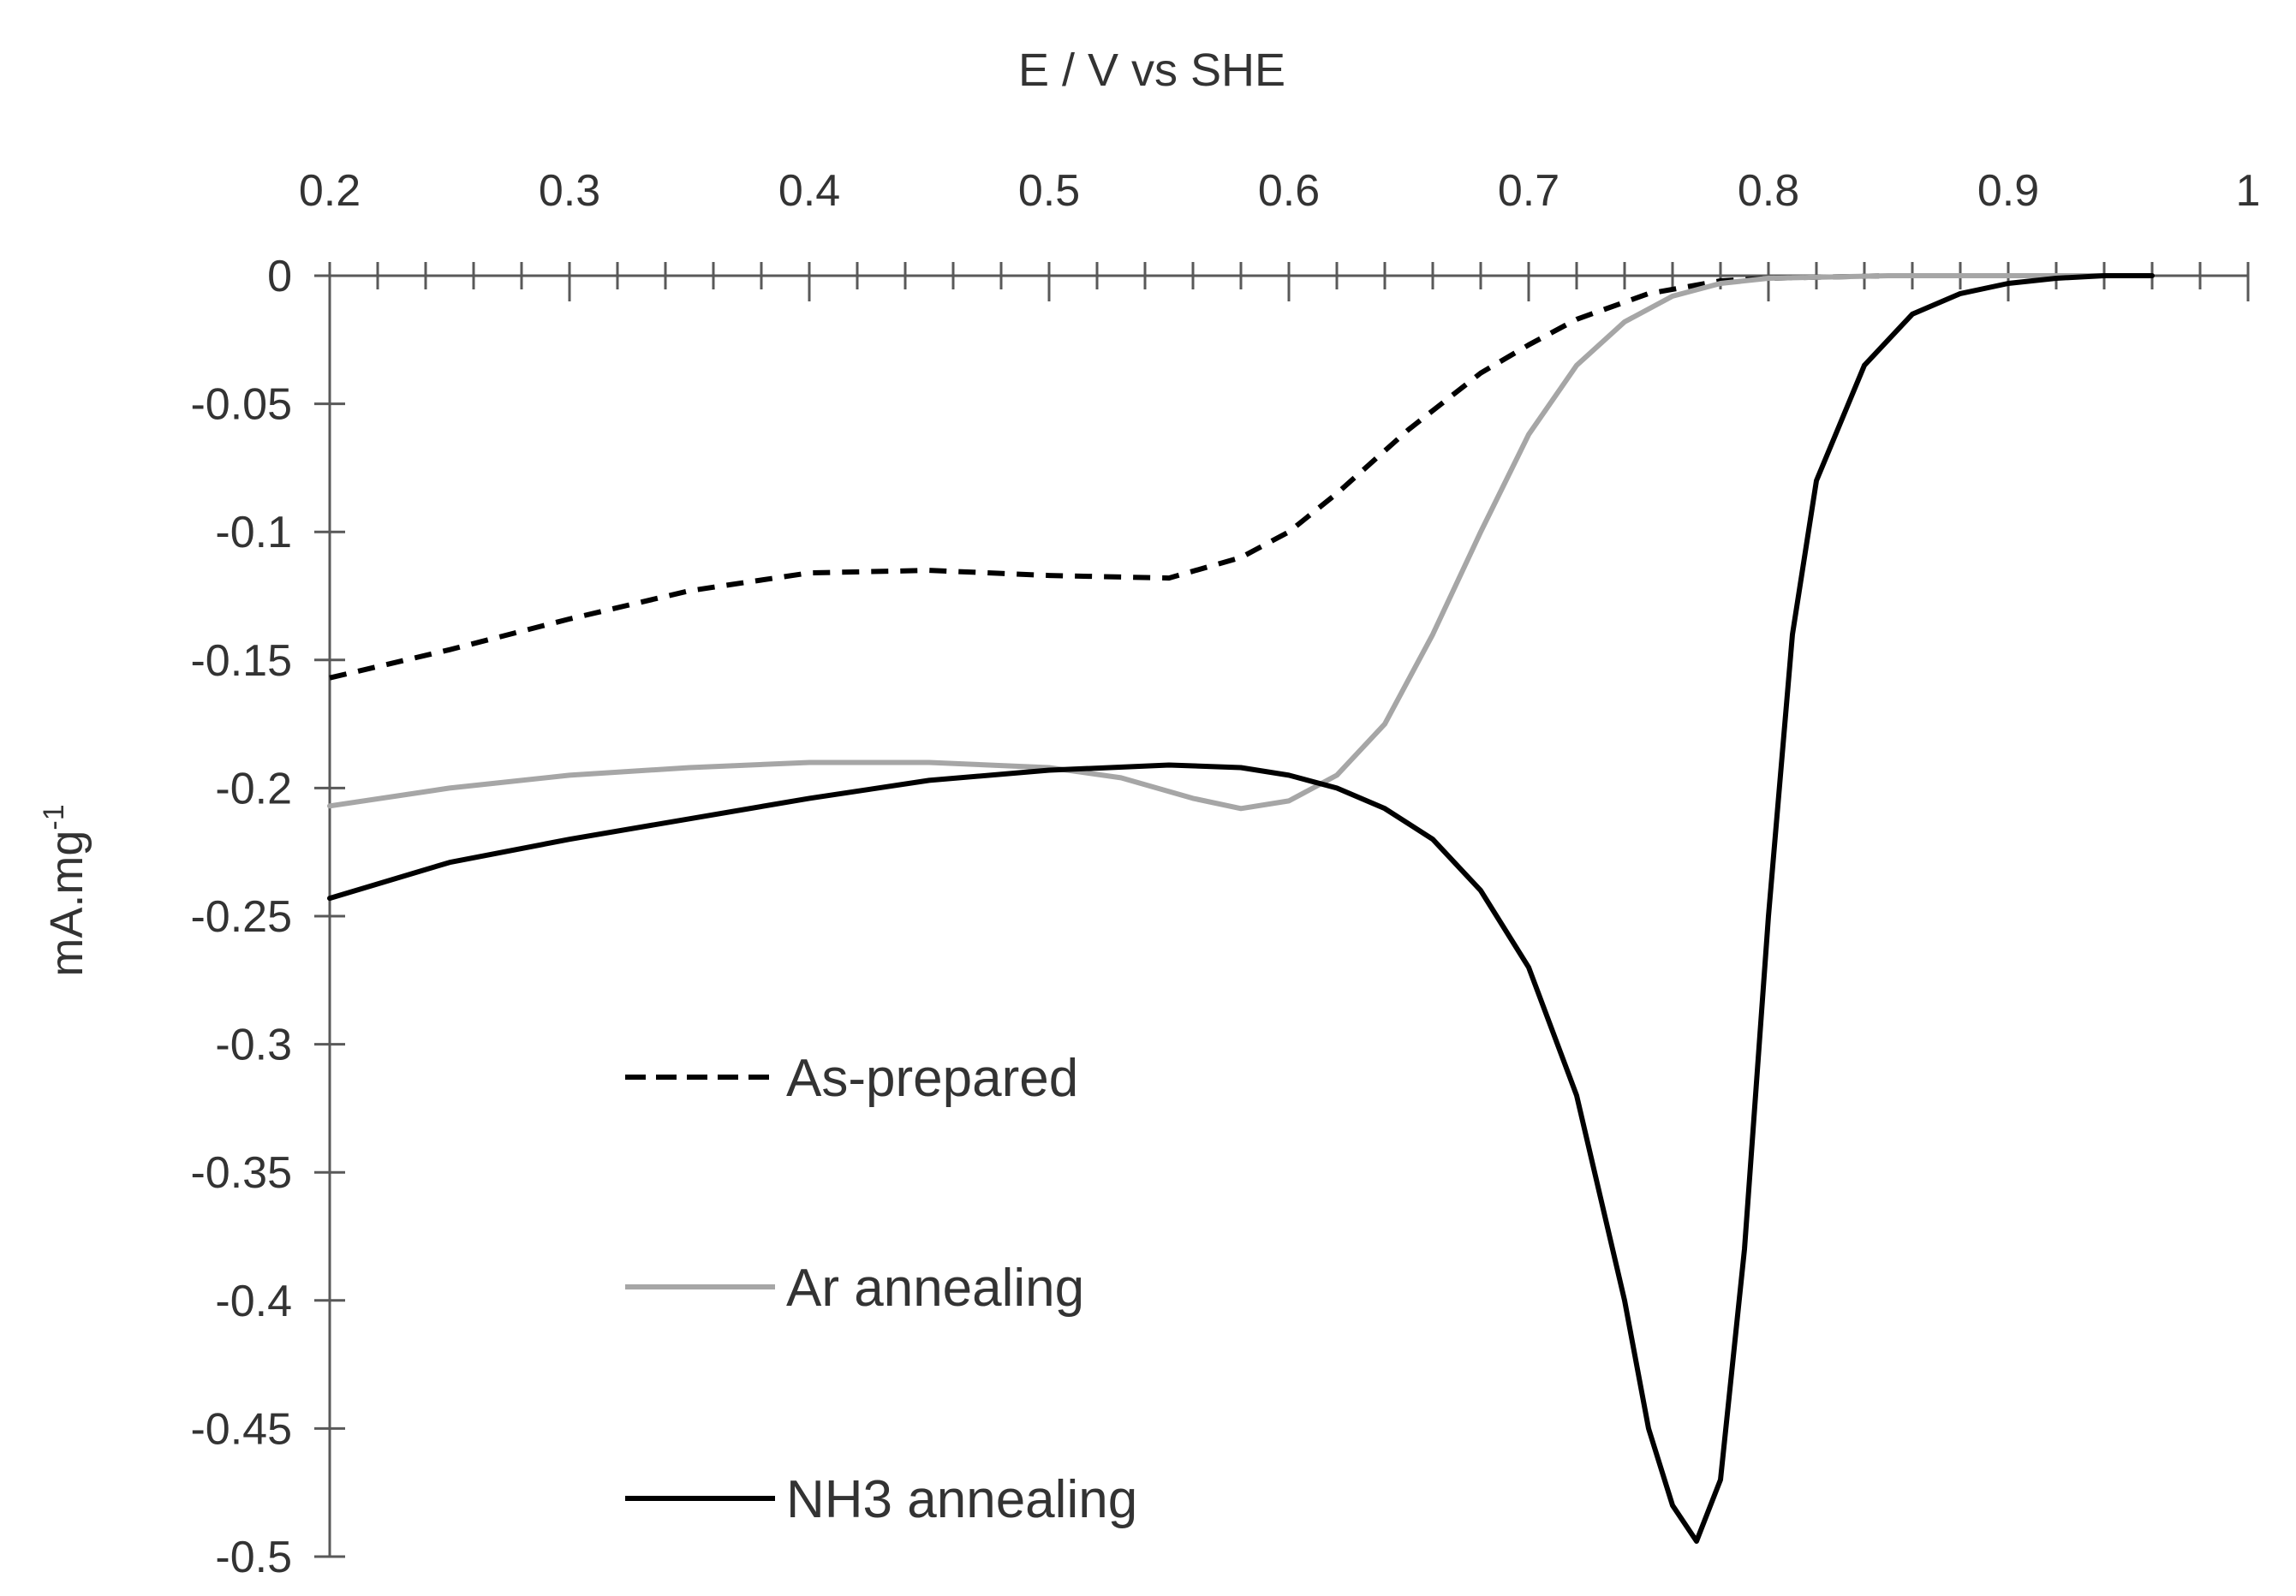 The width and height of the screenshot is (2296, 1596). I want to click on x-tick-label: 0.3, so click(569, 191).